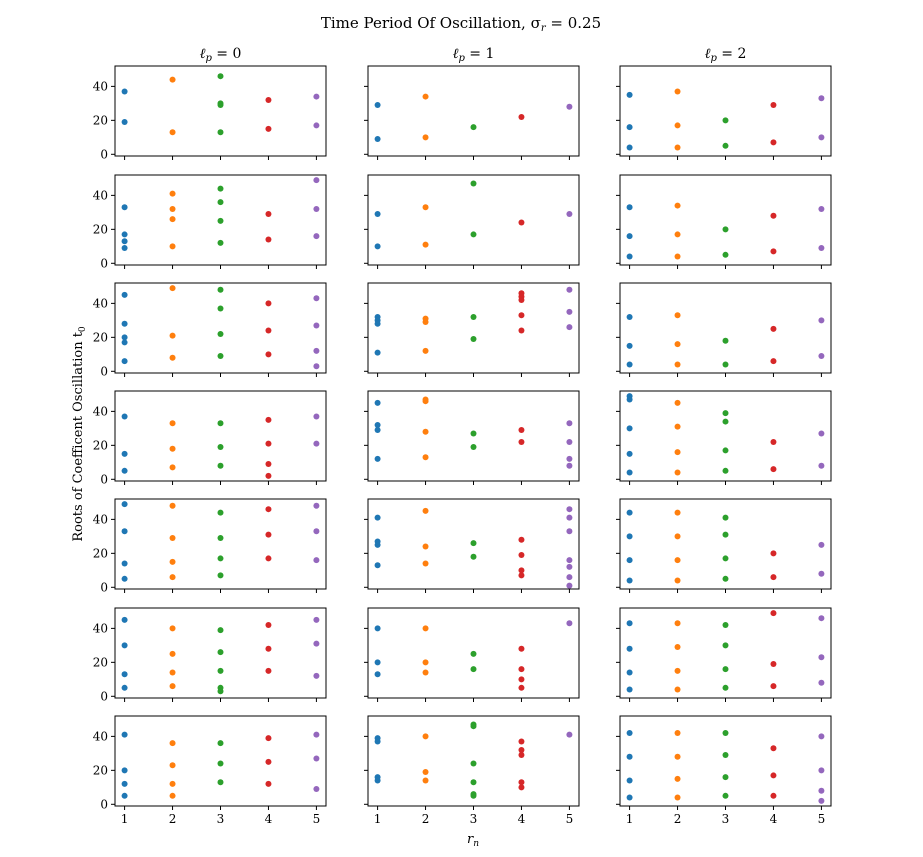 This screenshot has width=923, height=857. Describe the element at coordinates (210, 770) in the screenshot. I see `subplot: 1 2 3 4 5 0 20 40` at that location.